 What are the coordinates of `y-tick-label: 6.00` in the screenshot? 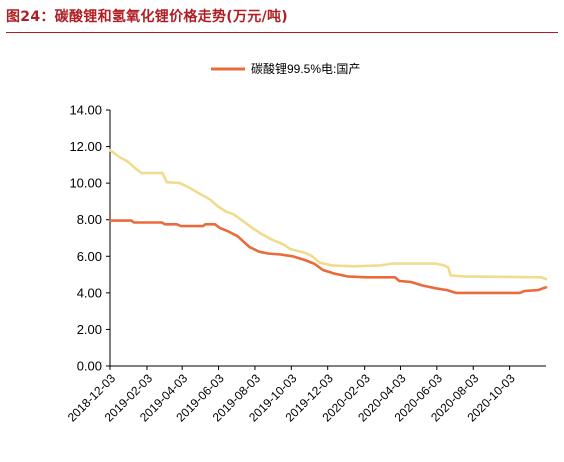 It's located at (89, 256).